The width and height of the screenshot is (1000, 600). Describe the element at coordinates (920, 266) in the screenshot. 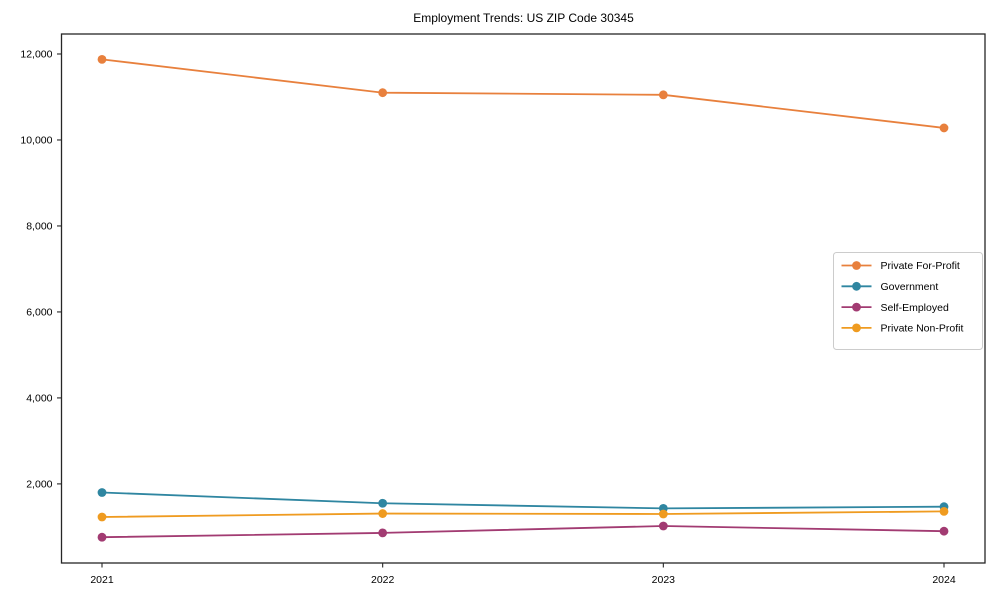

I see `legend-label: Private For-Profit` at that location.